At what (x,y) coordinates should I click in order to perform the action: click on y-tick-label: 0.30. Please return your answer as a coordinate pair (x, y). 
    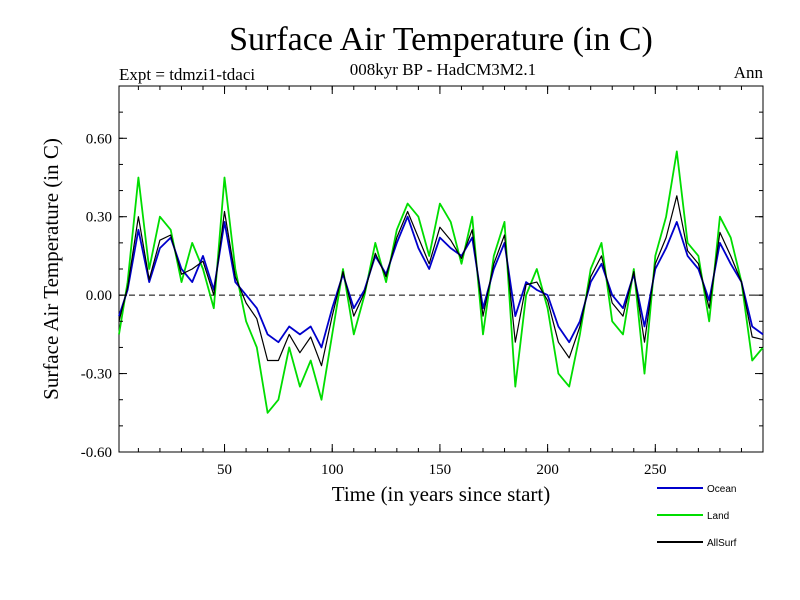
    Looking at the image, I should click on (99, 218).